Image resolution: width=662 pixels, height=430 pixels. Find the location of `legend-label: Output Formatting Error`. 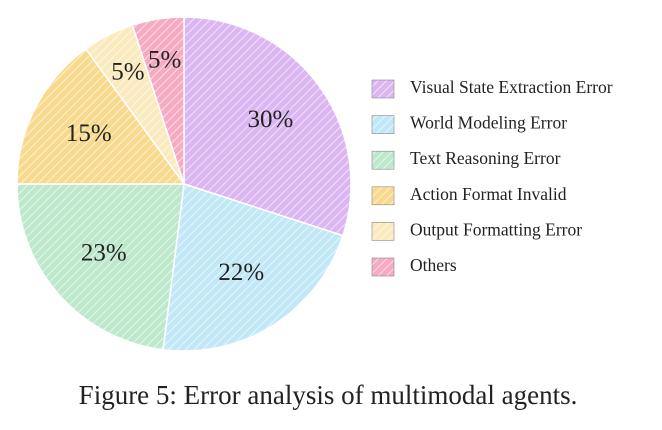

legend-label: Output Formatting Error is located at coordinates (496, 229).